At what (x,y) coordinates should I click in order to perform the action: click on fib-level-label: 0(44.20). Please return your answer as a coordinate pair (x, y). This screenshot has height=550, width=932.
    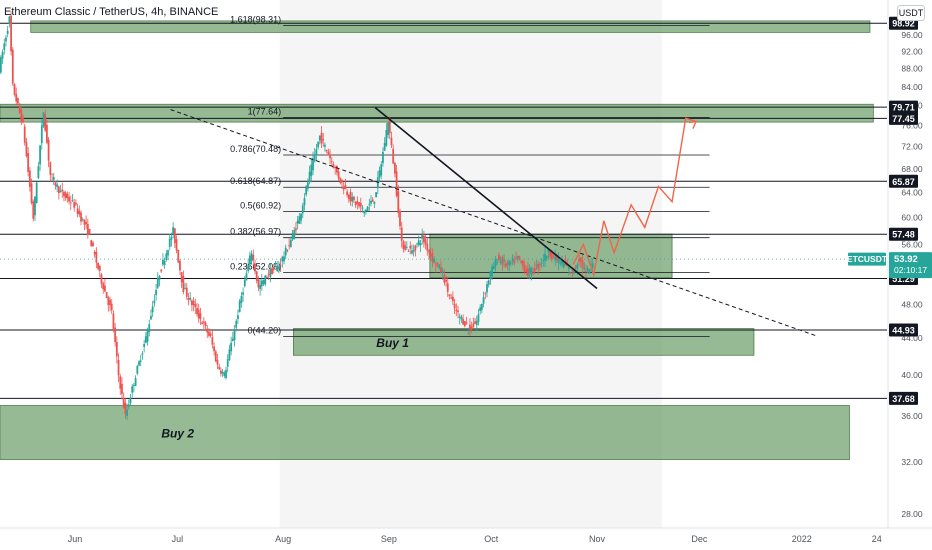
    Looking at the image, I should click on (265, 330).